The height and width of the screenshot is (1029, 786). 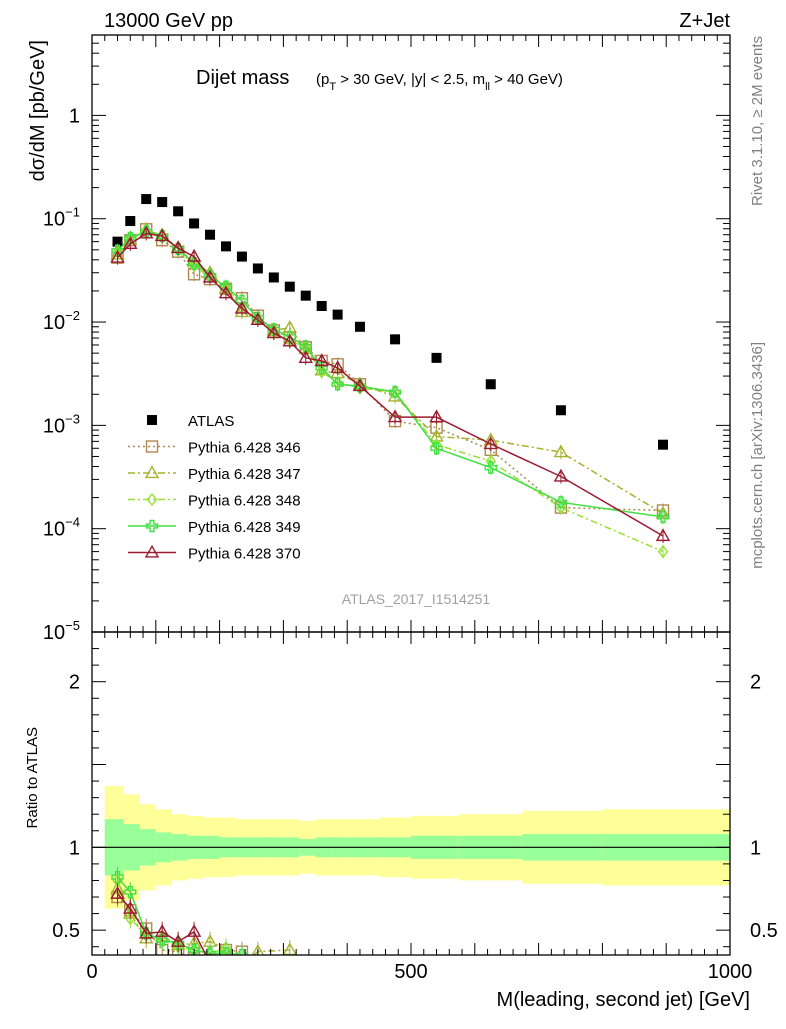 I want to click on legend-label-0: ATLAS, so click(x=211, y=421).